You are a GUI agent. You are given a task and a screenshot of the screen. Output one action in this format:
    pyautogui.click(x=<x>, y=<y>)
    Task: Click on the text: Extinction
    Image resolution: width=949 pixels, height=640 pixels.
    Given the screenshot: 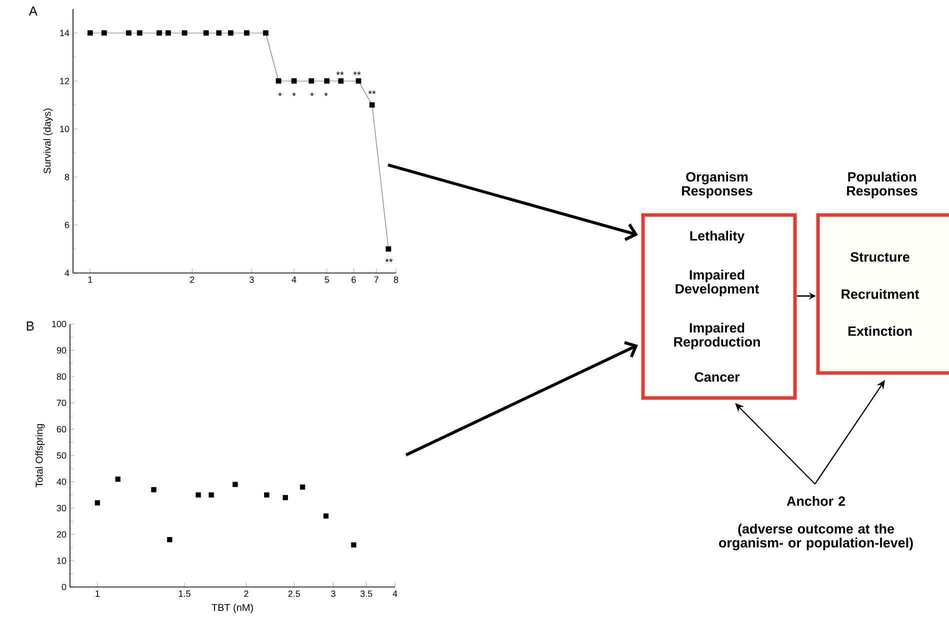 What is the action you would take?
    pyautogui.click(x=880, y=331)
    